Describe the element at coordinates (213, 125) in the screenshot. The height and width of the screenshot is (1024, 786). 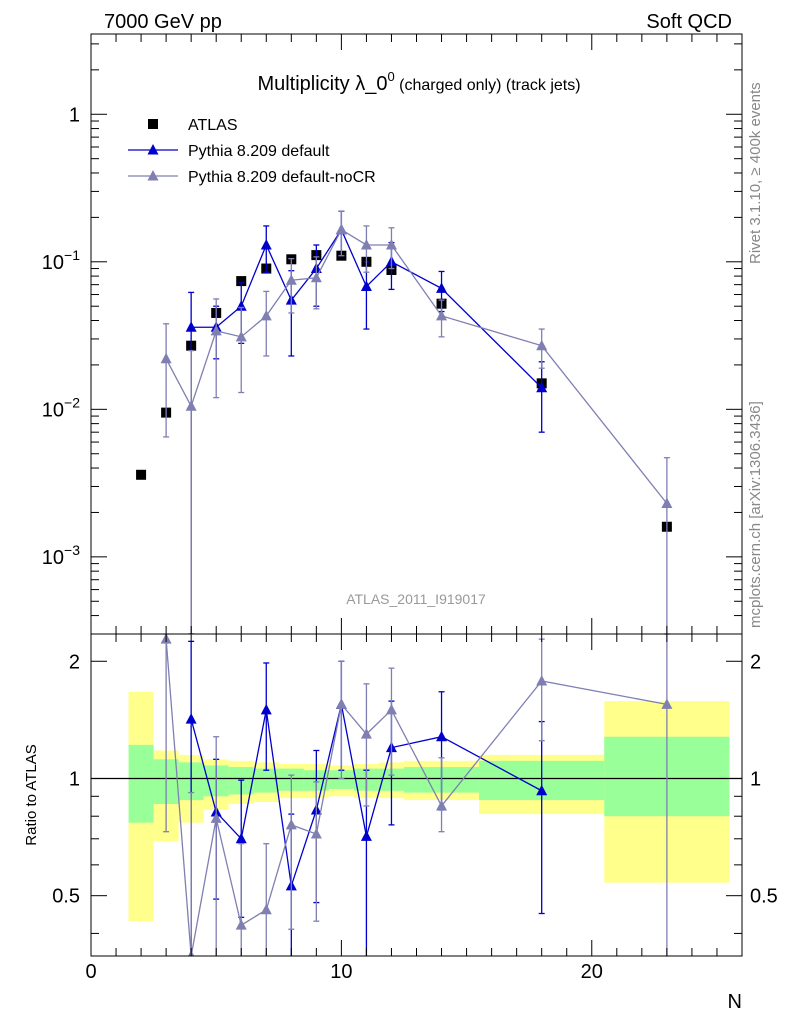
I see `legend-entry-label: ATLAS` at that location.